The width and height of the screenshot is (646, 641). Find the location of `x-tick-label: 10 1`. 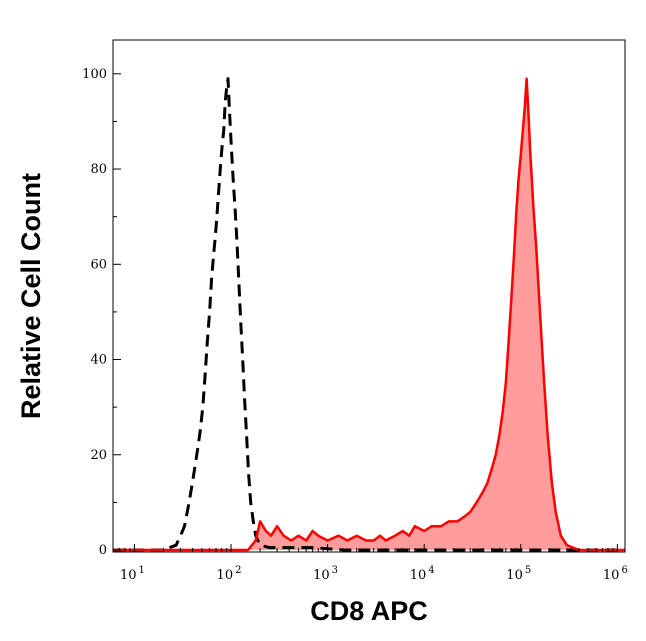

x-tick-label: 10 1 is located at coordinates (132, 574).